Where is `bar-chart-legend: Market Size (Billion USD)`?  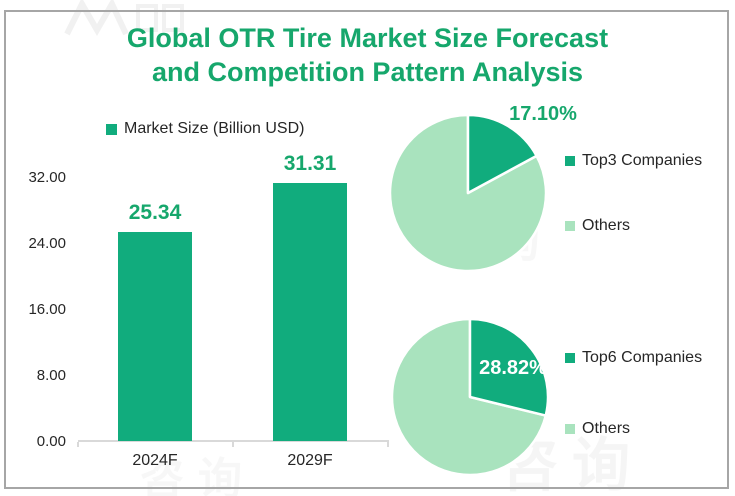
bar-chart-legend: Market Size (Billion USD) is located at coordinates (205, 129).